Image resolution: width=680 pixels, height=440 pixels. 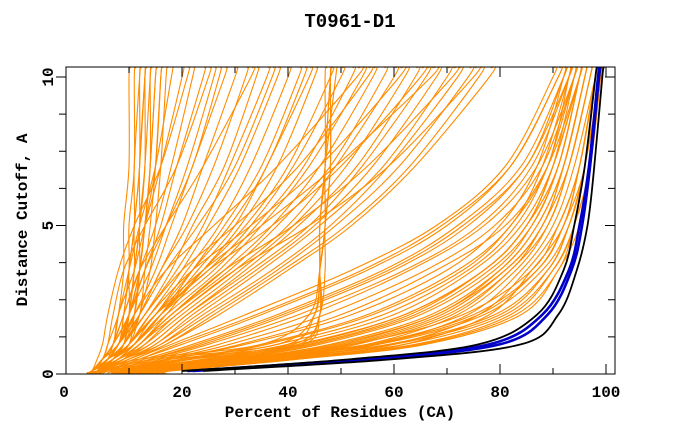 What do you see at coordinates (181, 393) in the screenshot?
I see `x-tick-label: 20` at bounding box center [181, 393].